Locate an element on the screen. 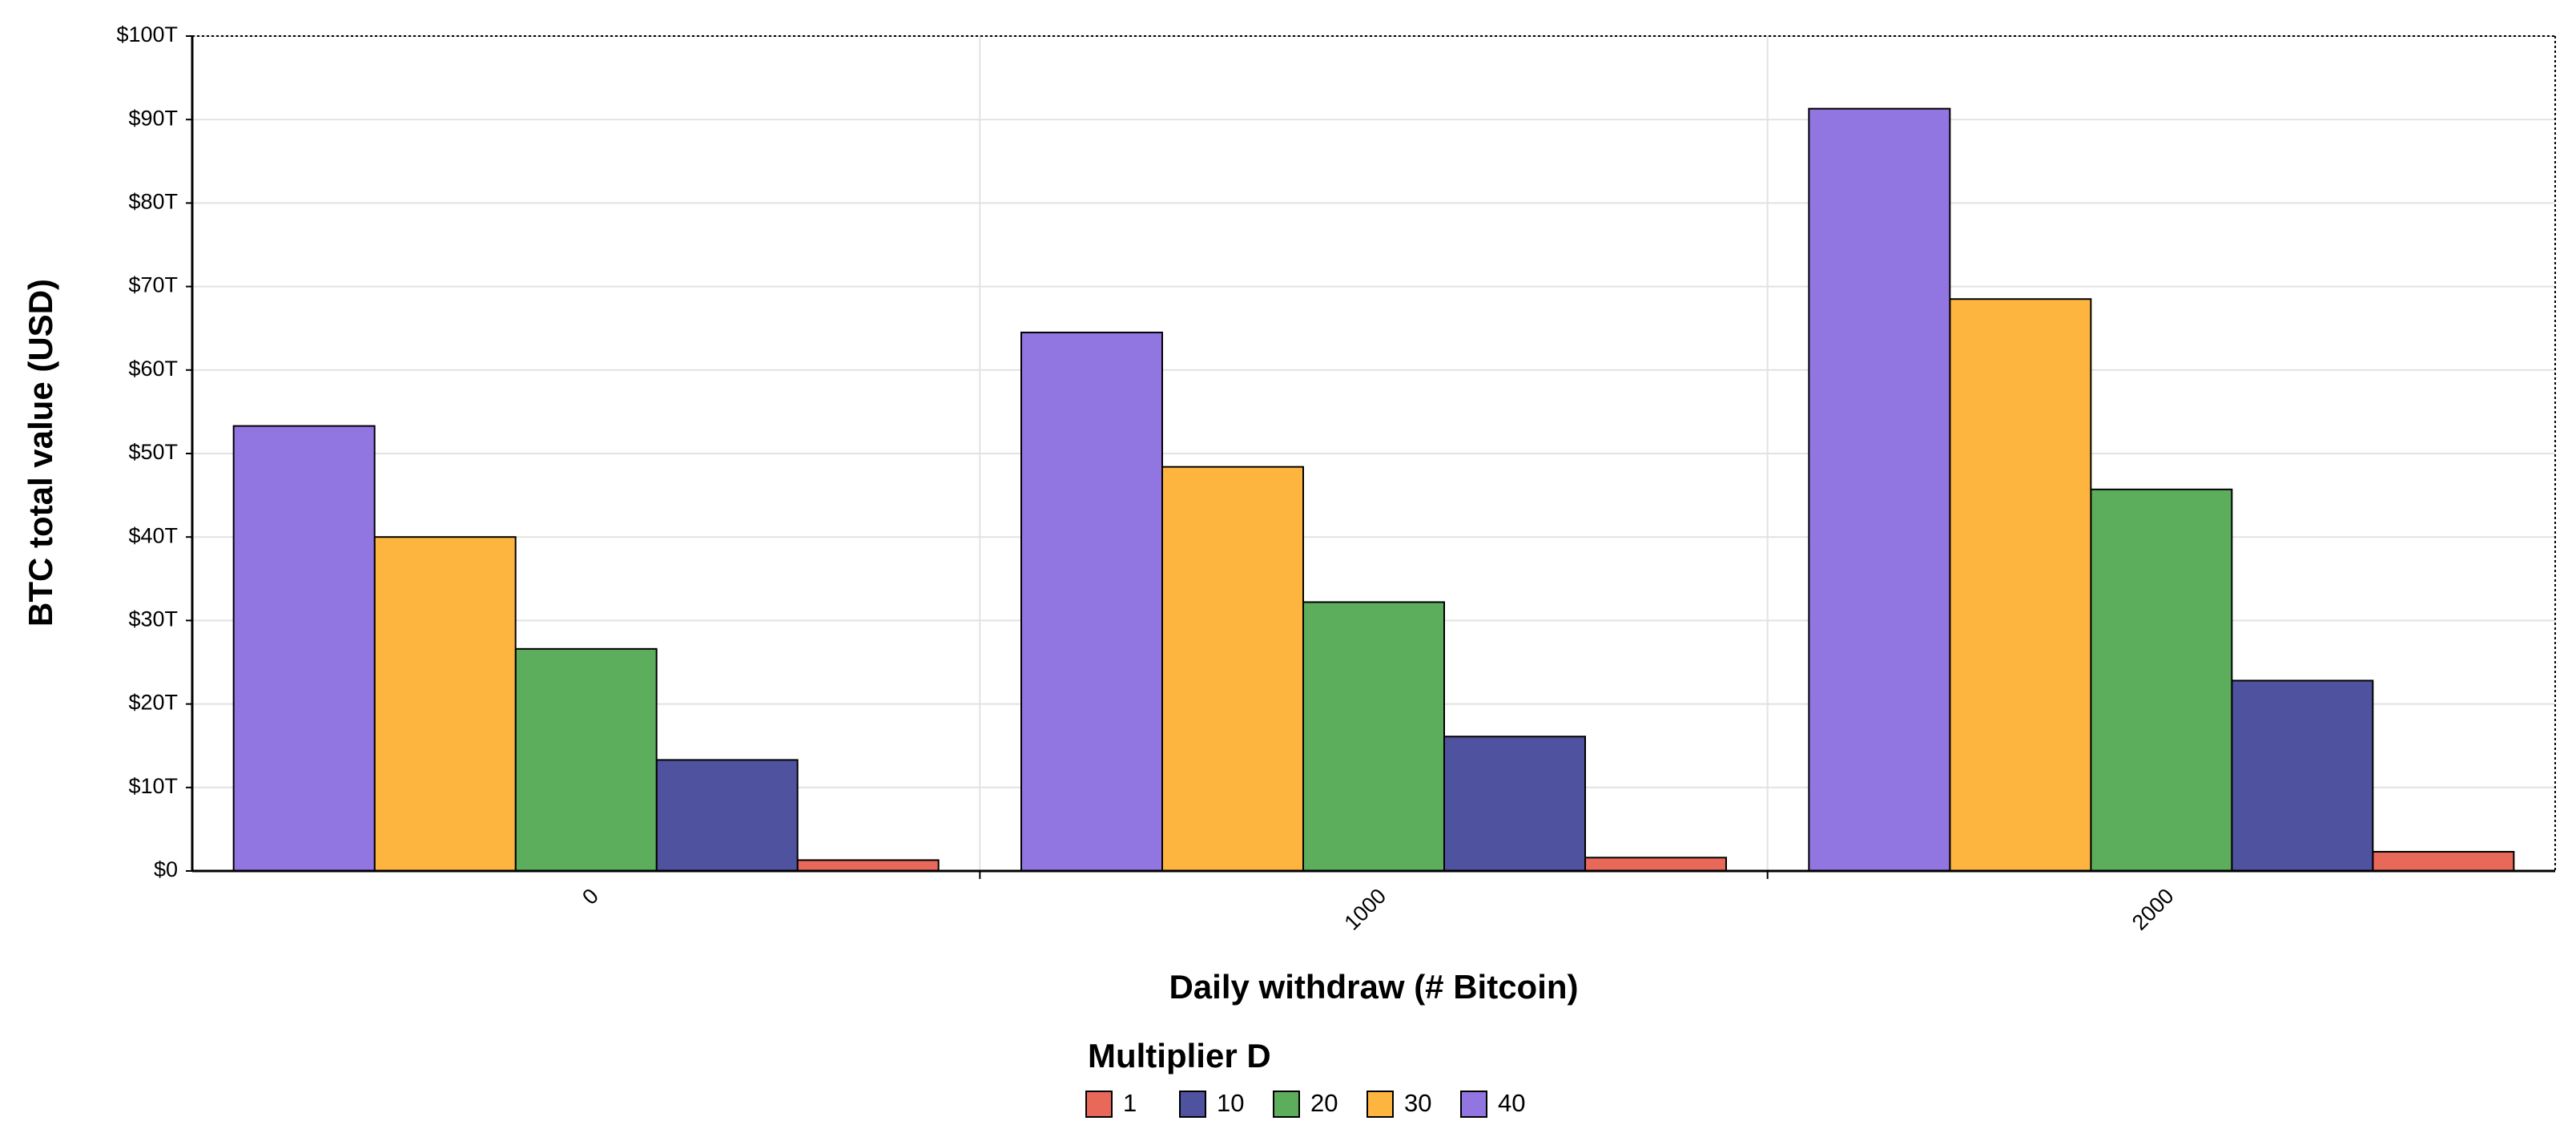 This screenshot has width=2576, height=1141. legend-label: 1 is located at coordinates (1130, 1103).